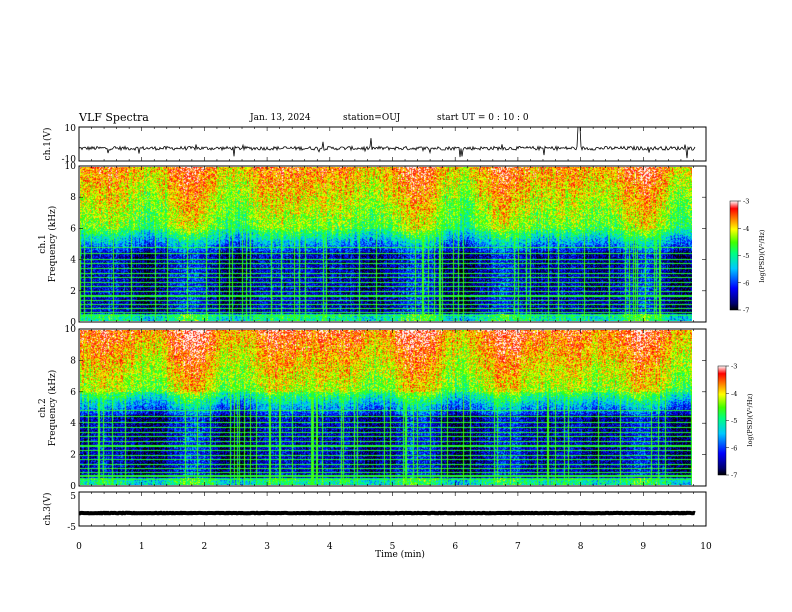 This screenshot has width=792, height=612. What do you see at coordinates (762, 255) in the screenshot?
I see `ch1-colorbar-label: log(PSD)(V²/Hz)` at bounding box center [762, 255].